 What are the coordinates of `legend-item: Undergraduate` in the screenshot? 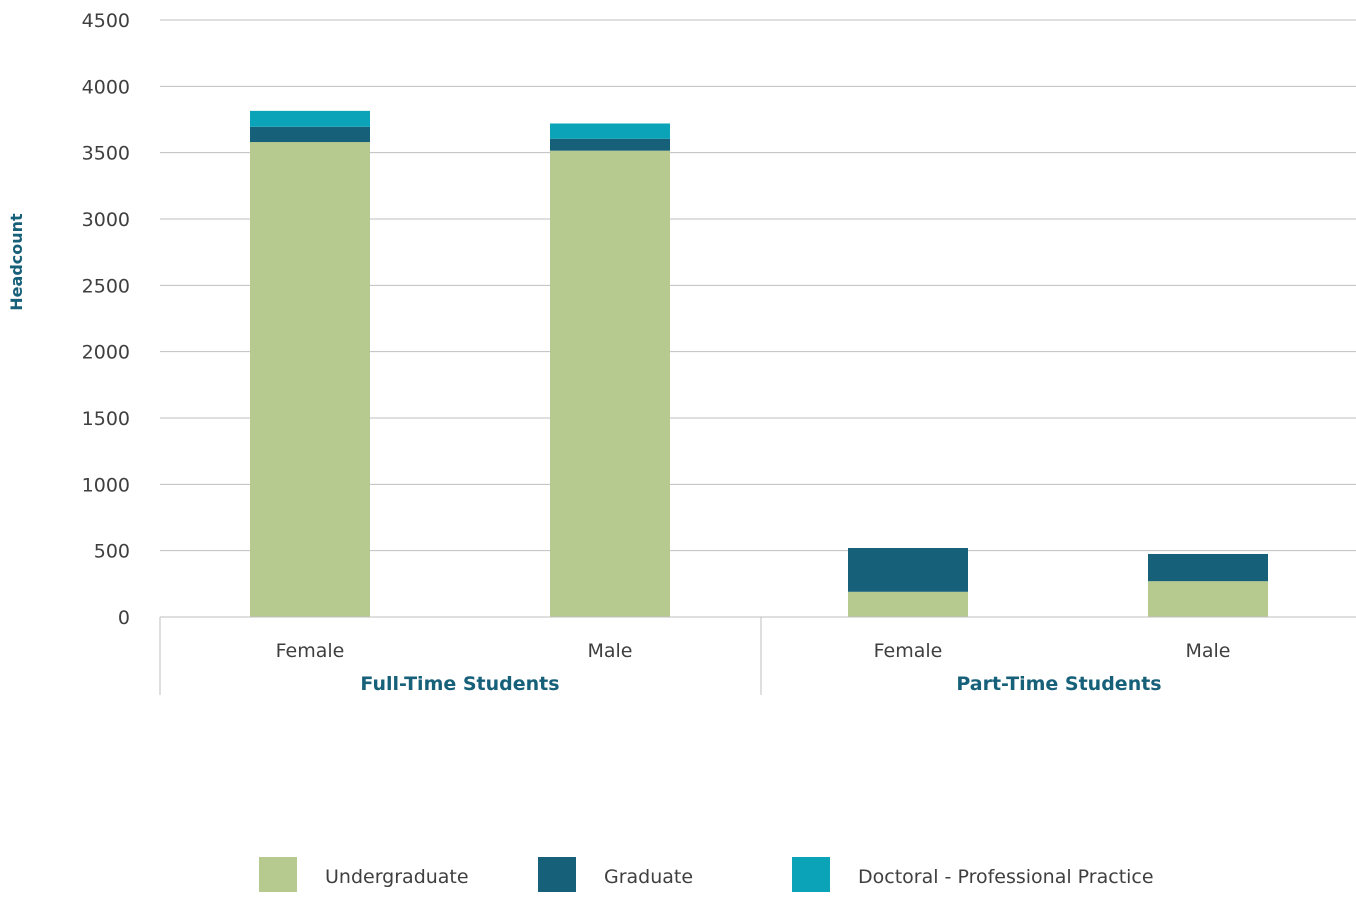 It's located at (364, 874).